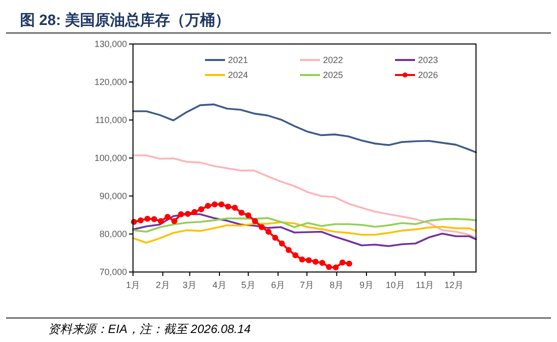 The image size is (557, 342). What do you see at coordinates (113, 234) in the screenshot?
I see `y-tick-label: 80,000` at bounding box center [113, 234].